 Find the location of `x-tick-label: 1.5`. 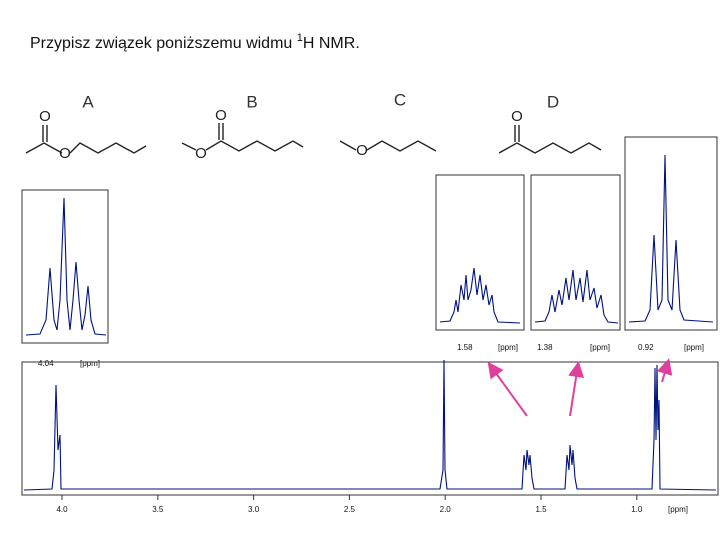

x-tick-label: 1.5 is located at coordinates (541, 509).